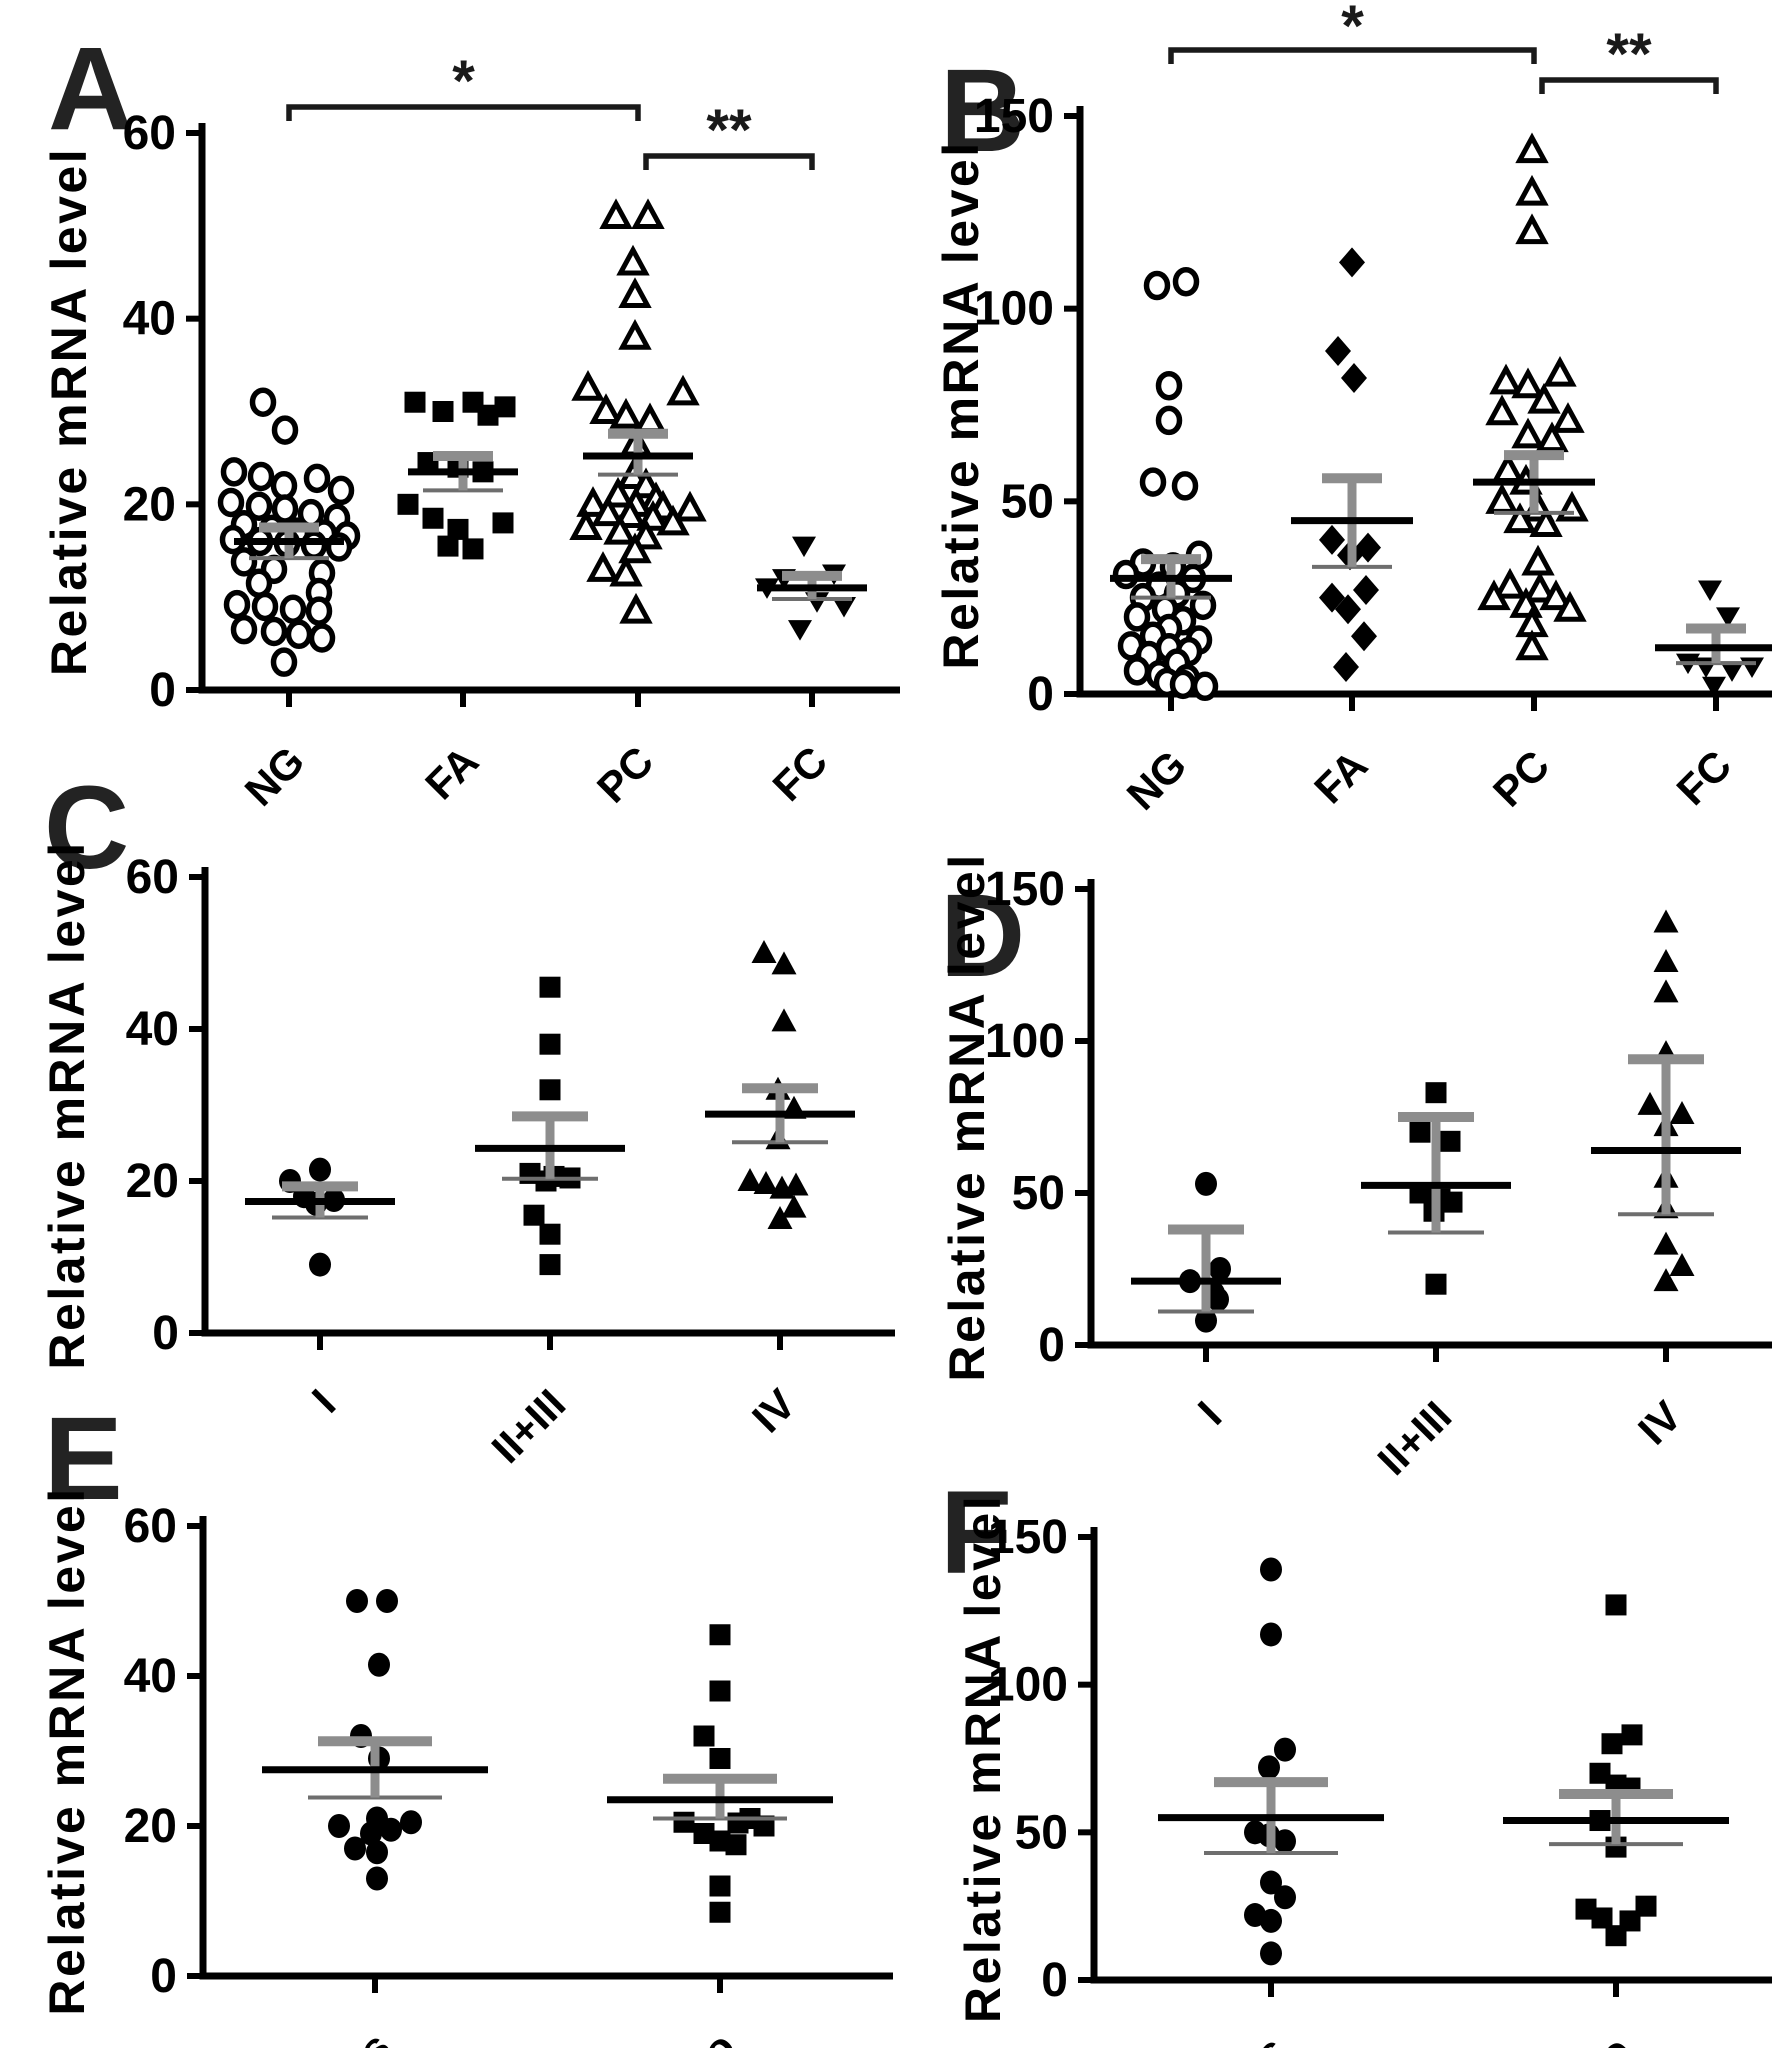 The width and height of the screenshot is (1772, 2048). Describe the element at coordinates (729, 130) in the screenshot. I see `significance-label: **` at that location.